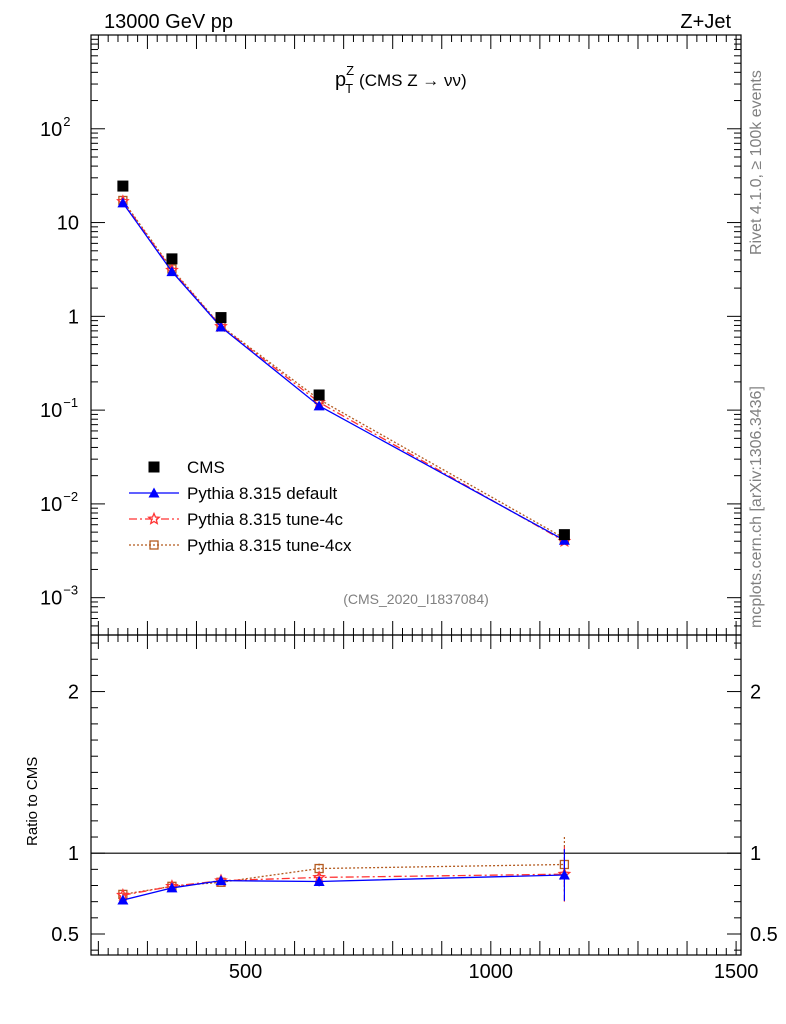  What do you see at coordinates (168, 22) in the screenshot?
I see `header-left: 13000 GeV pp` at bounding box center [168, 22].